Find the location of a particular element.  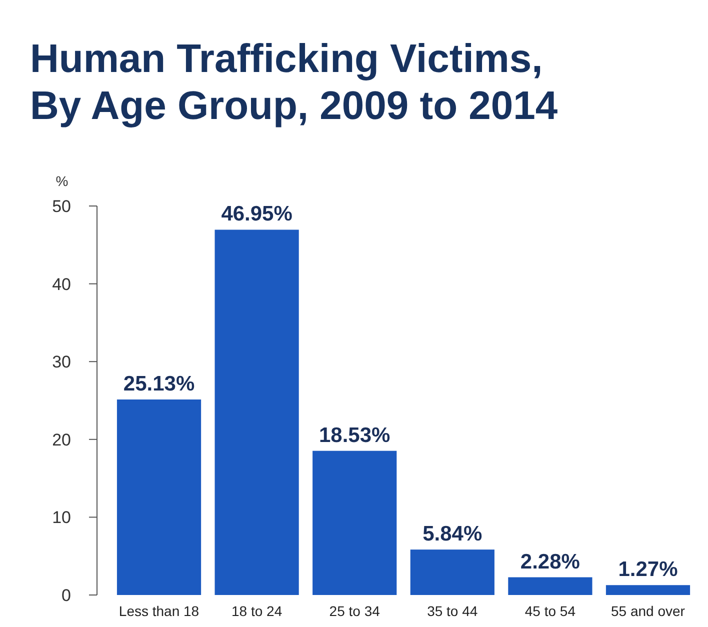

x-tick-label: Less than 18 is located at coordinates (159, 611).